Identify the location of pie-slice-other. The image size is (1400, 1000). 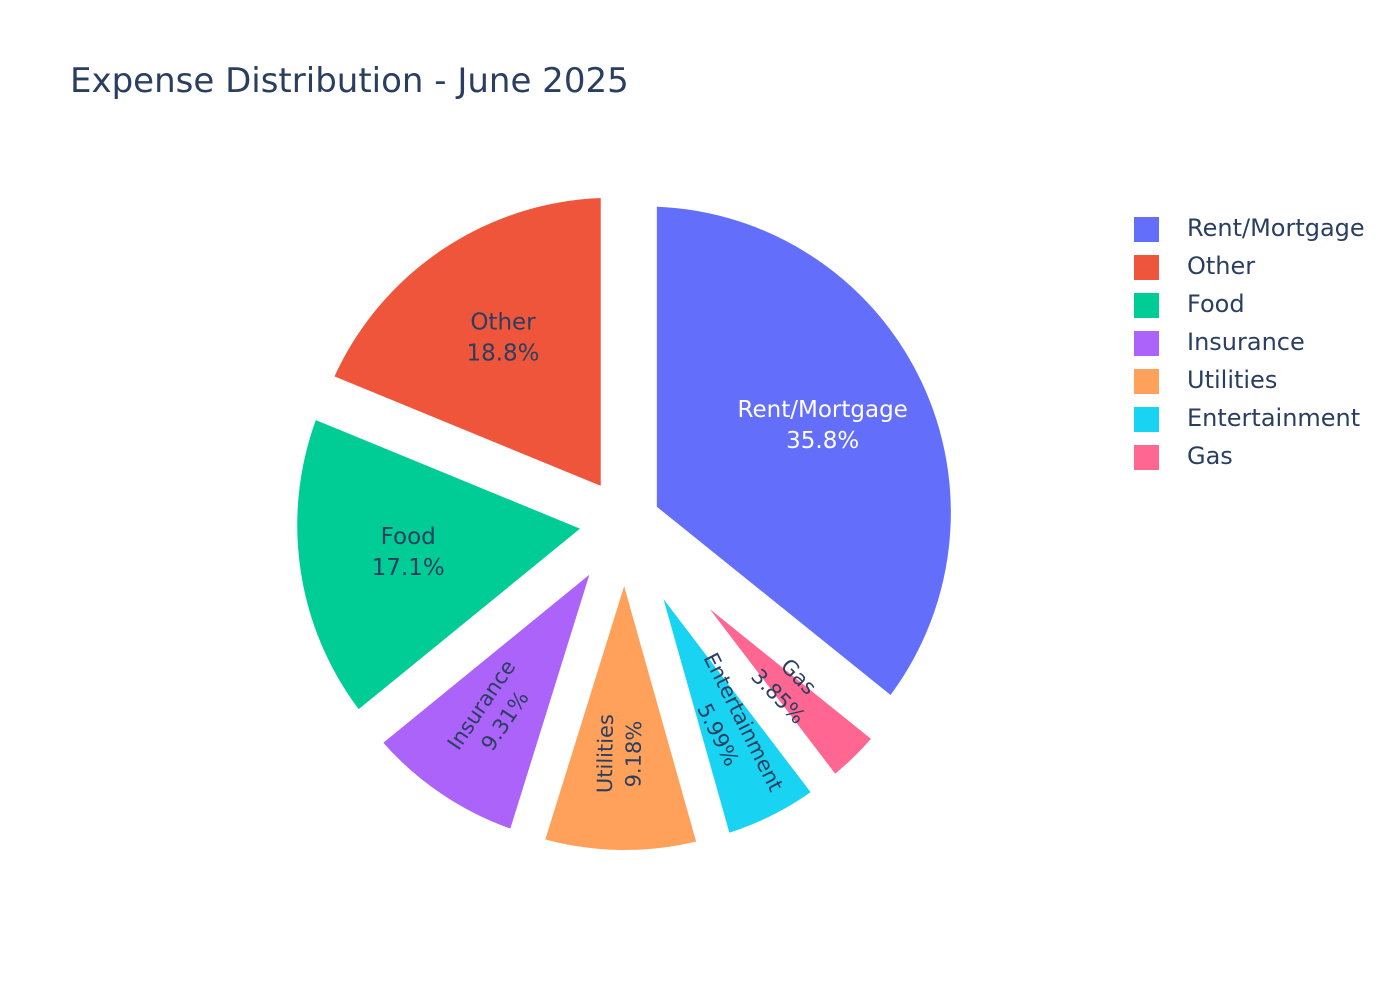
(463, 347).